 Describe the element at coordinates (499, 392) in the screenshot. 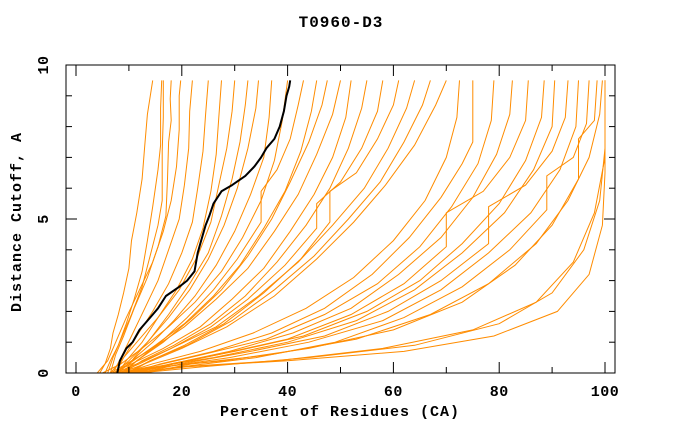

I see `x-tick-label: 80` at that location.